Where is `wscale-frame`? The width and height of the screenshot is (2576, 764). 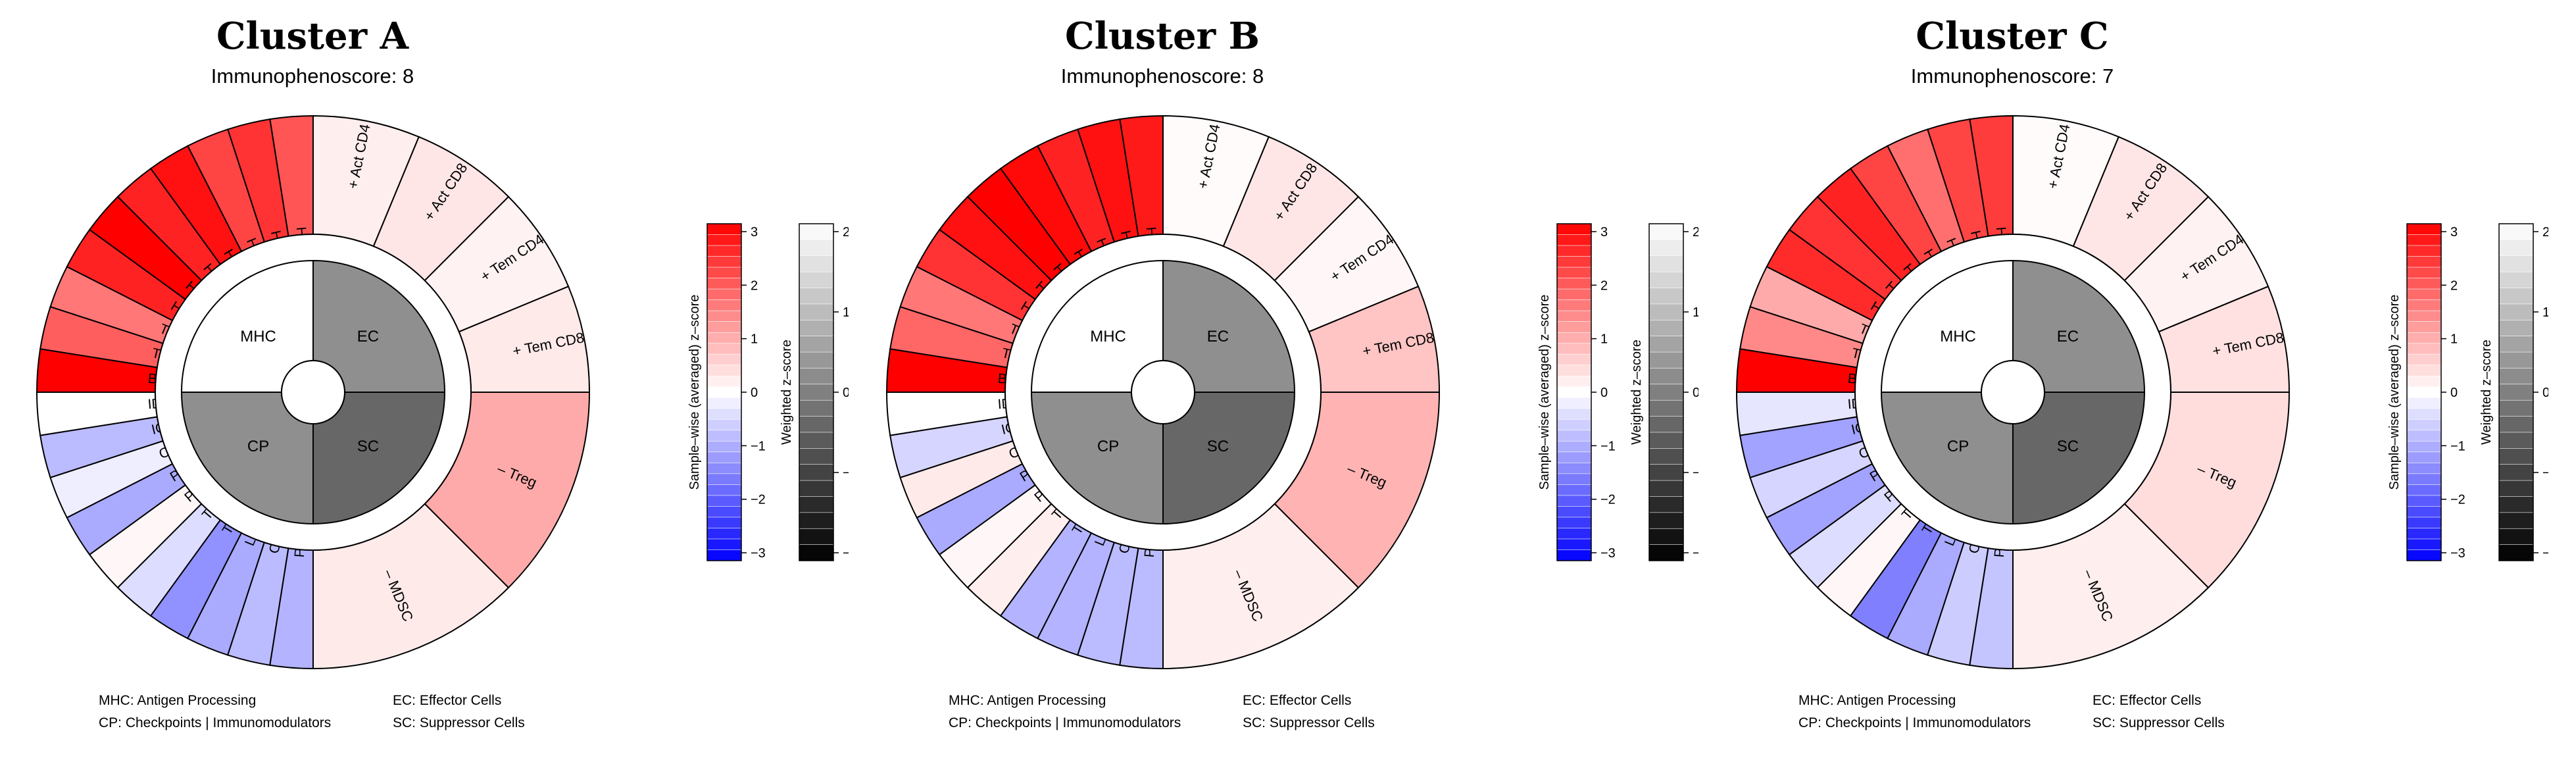 wscale-frame is located at coordinates (1666, 392).